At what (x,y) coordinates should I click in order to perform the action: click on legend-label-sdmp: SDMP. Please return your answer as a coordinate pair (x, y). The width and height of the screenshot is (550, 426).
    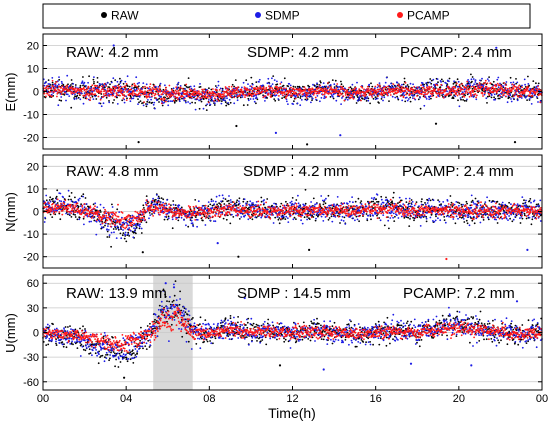
    Looking at the image, I should click on (282, 16).